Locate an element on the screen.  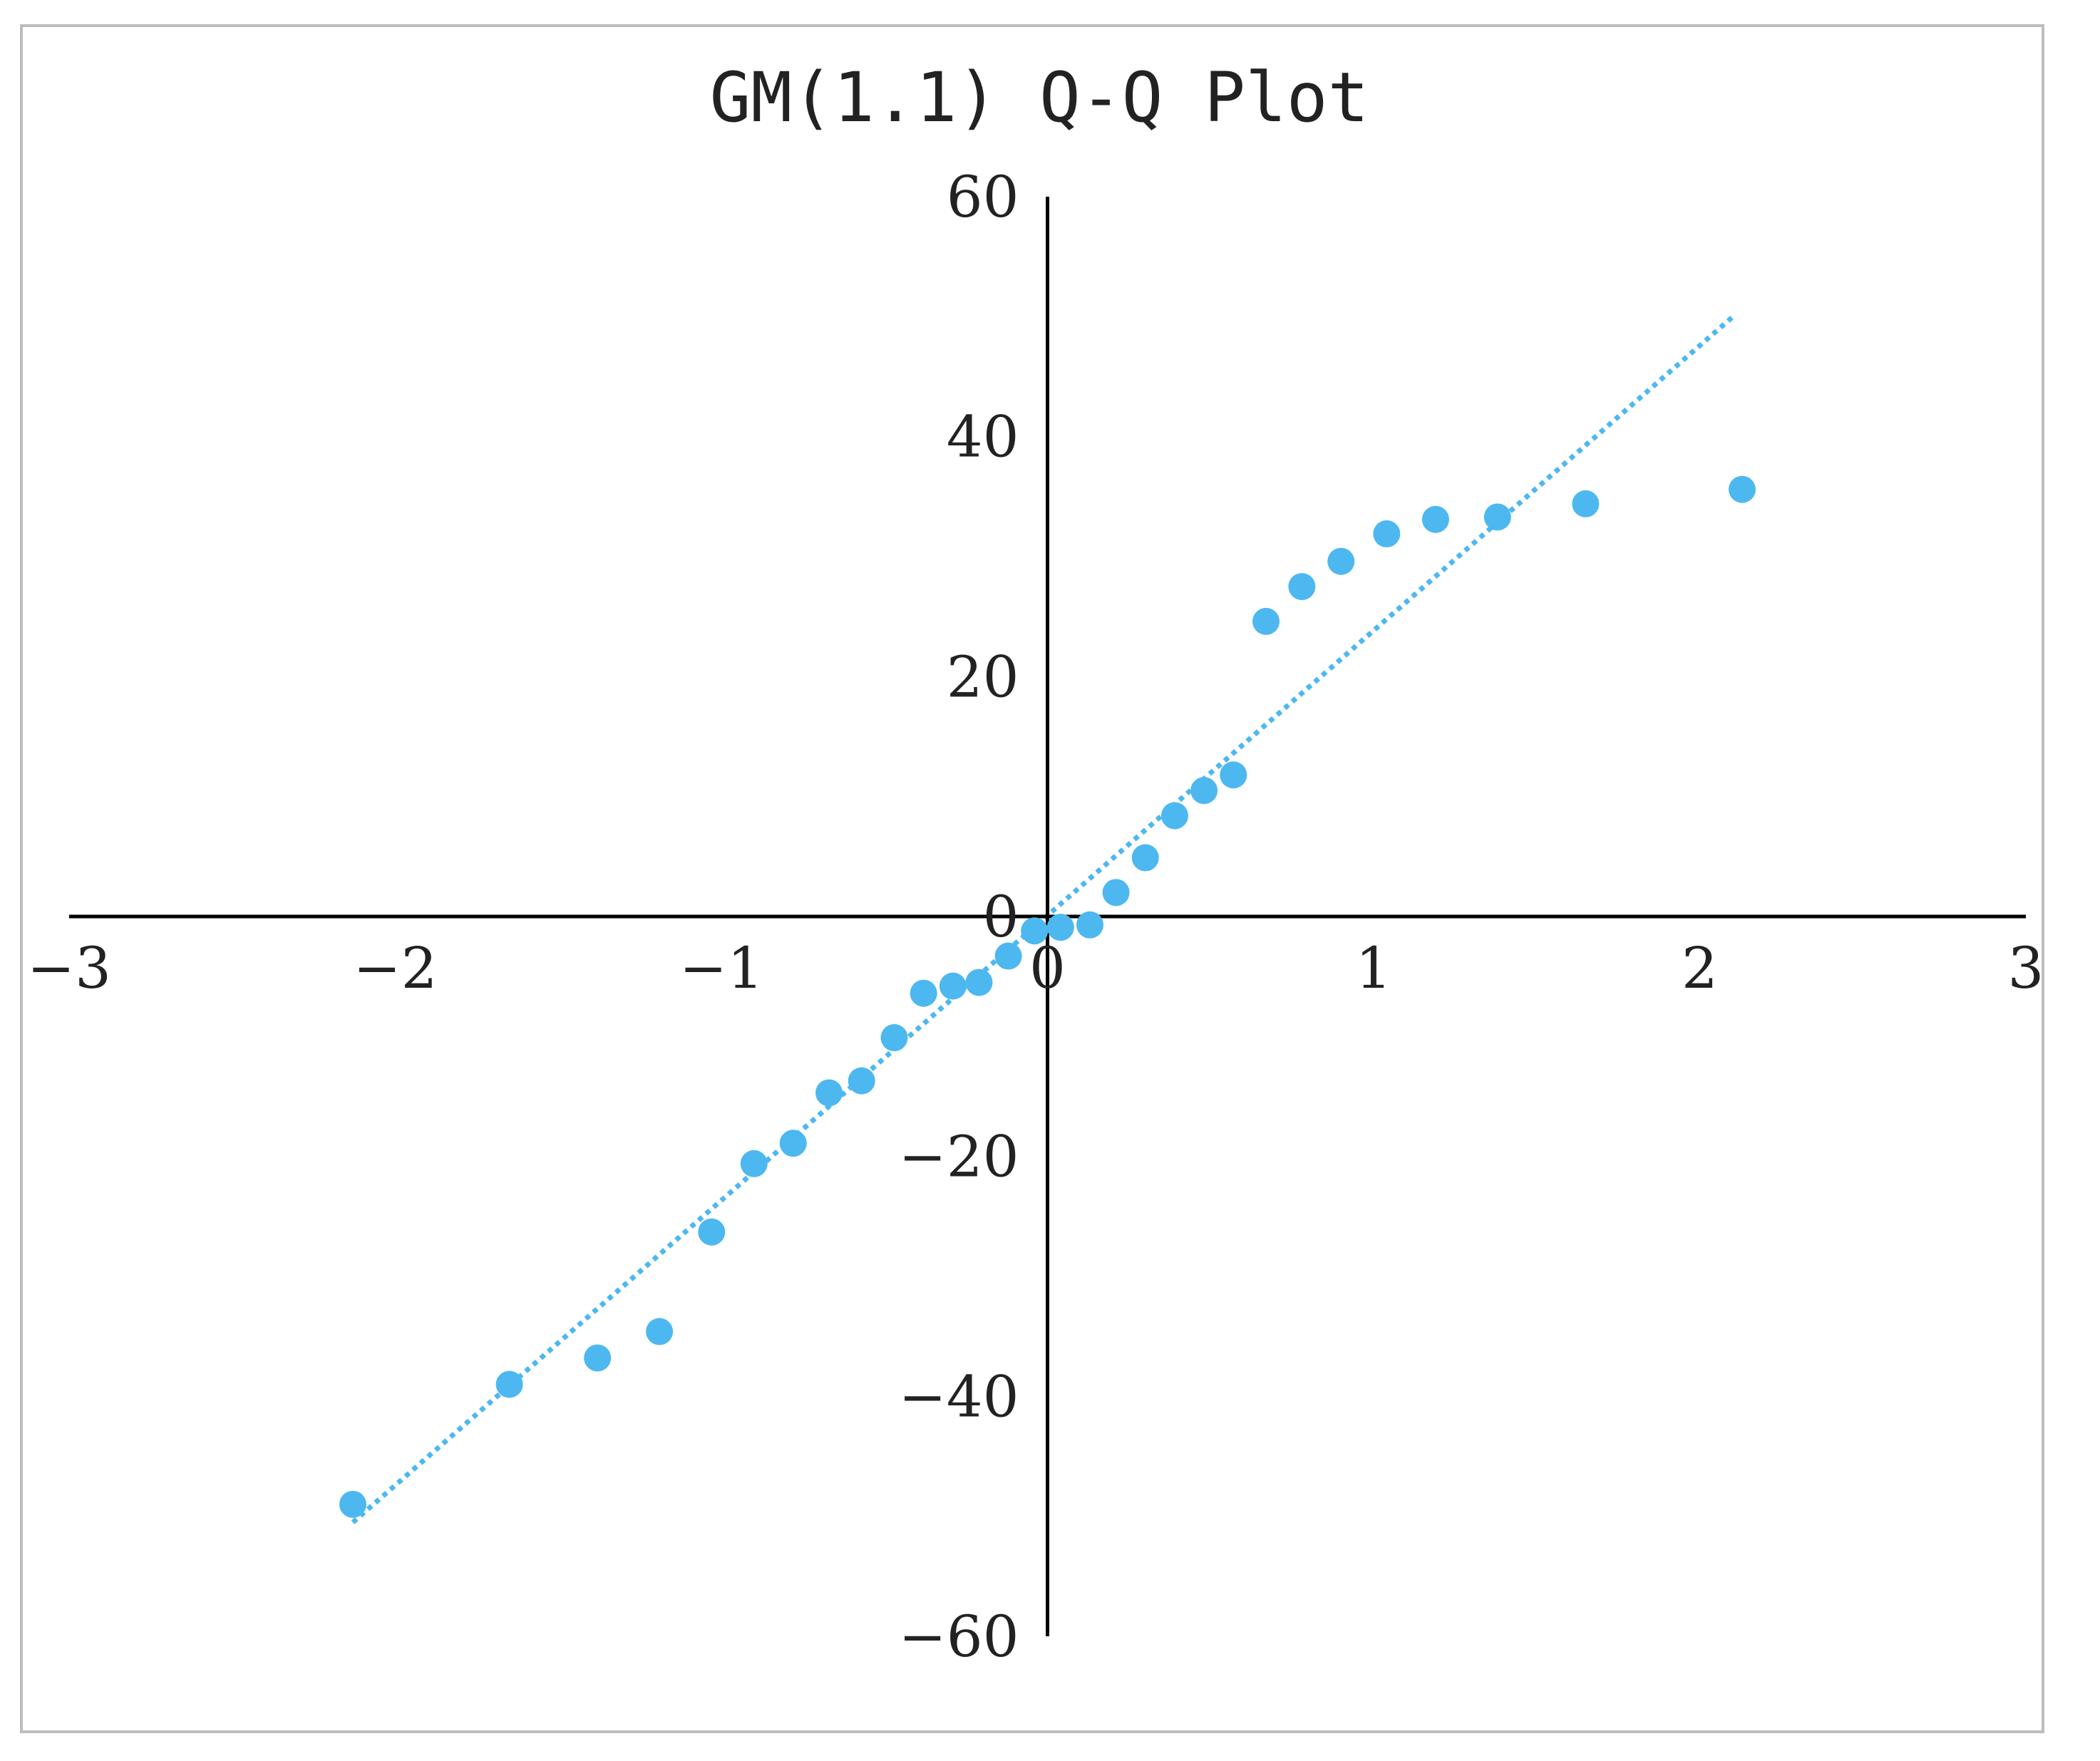
y-tick-label: 60 is located at coordinates (983, 197).